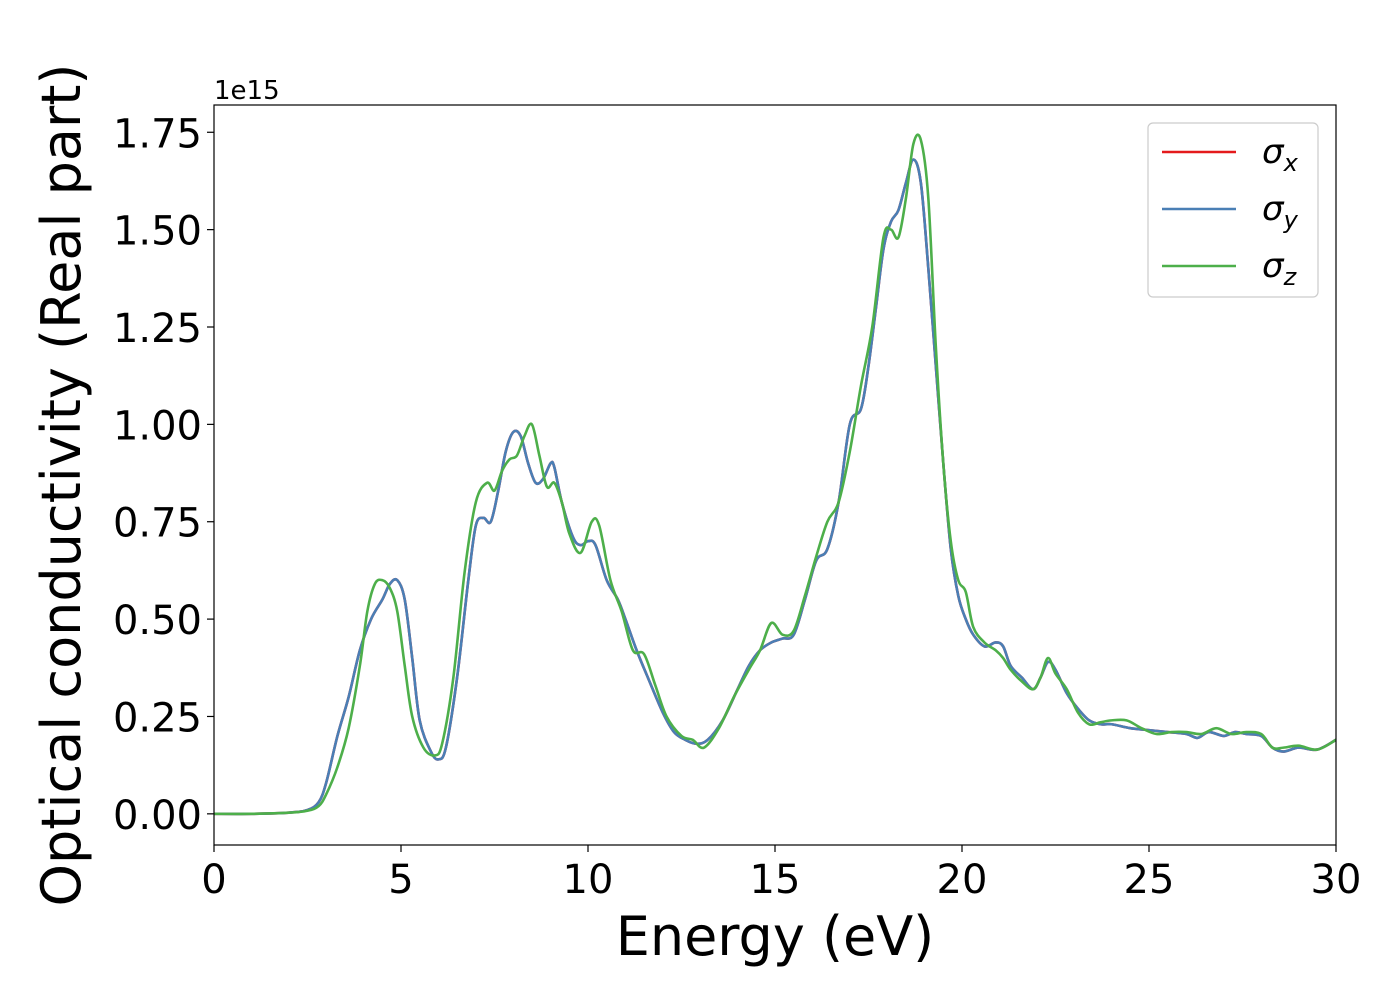 Image resolution: width=1400 pixels, height=1000 pixels. What do you see at coordinates (962, 880) in the screenshot?
I see `x-tick-label: 20` at bounding box center [962, 880].